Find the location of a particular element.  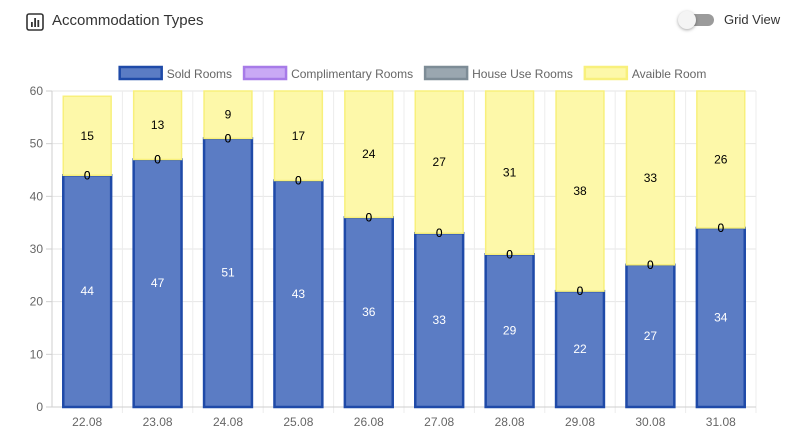

data-label-avaible-room: 27 is located at coordinates (440, 162).